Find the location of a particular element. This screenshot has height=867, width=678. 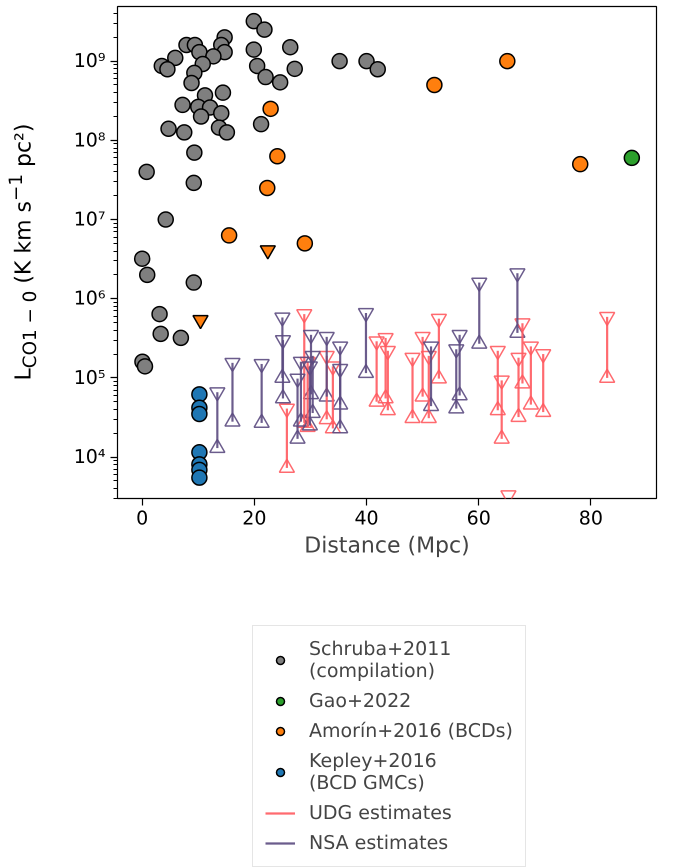

x-tick-label: 80 is located at coordinates (590, 519).